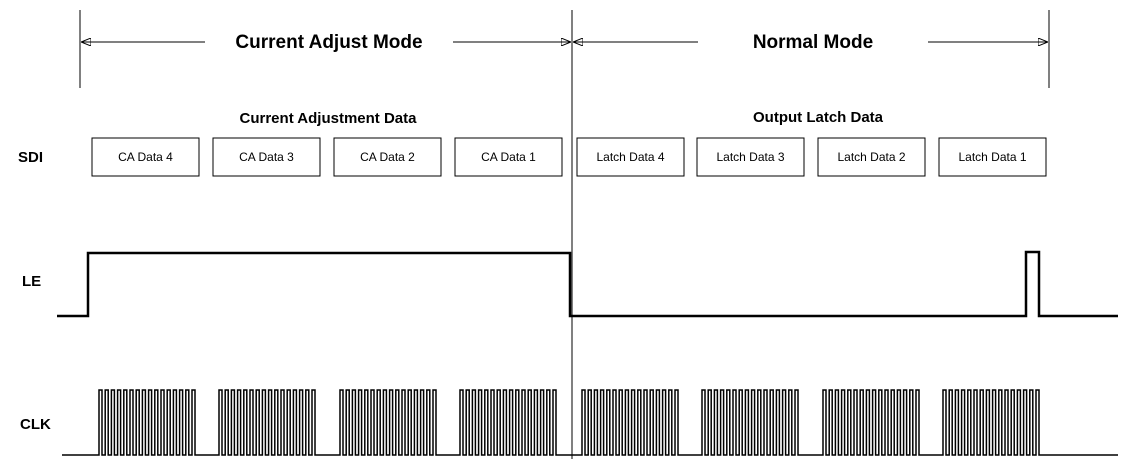 The image size is (1122, 459). Describe the element at coordinates (587, 284) in the screenshot. I see `le-waveform` at that location.